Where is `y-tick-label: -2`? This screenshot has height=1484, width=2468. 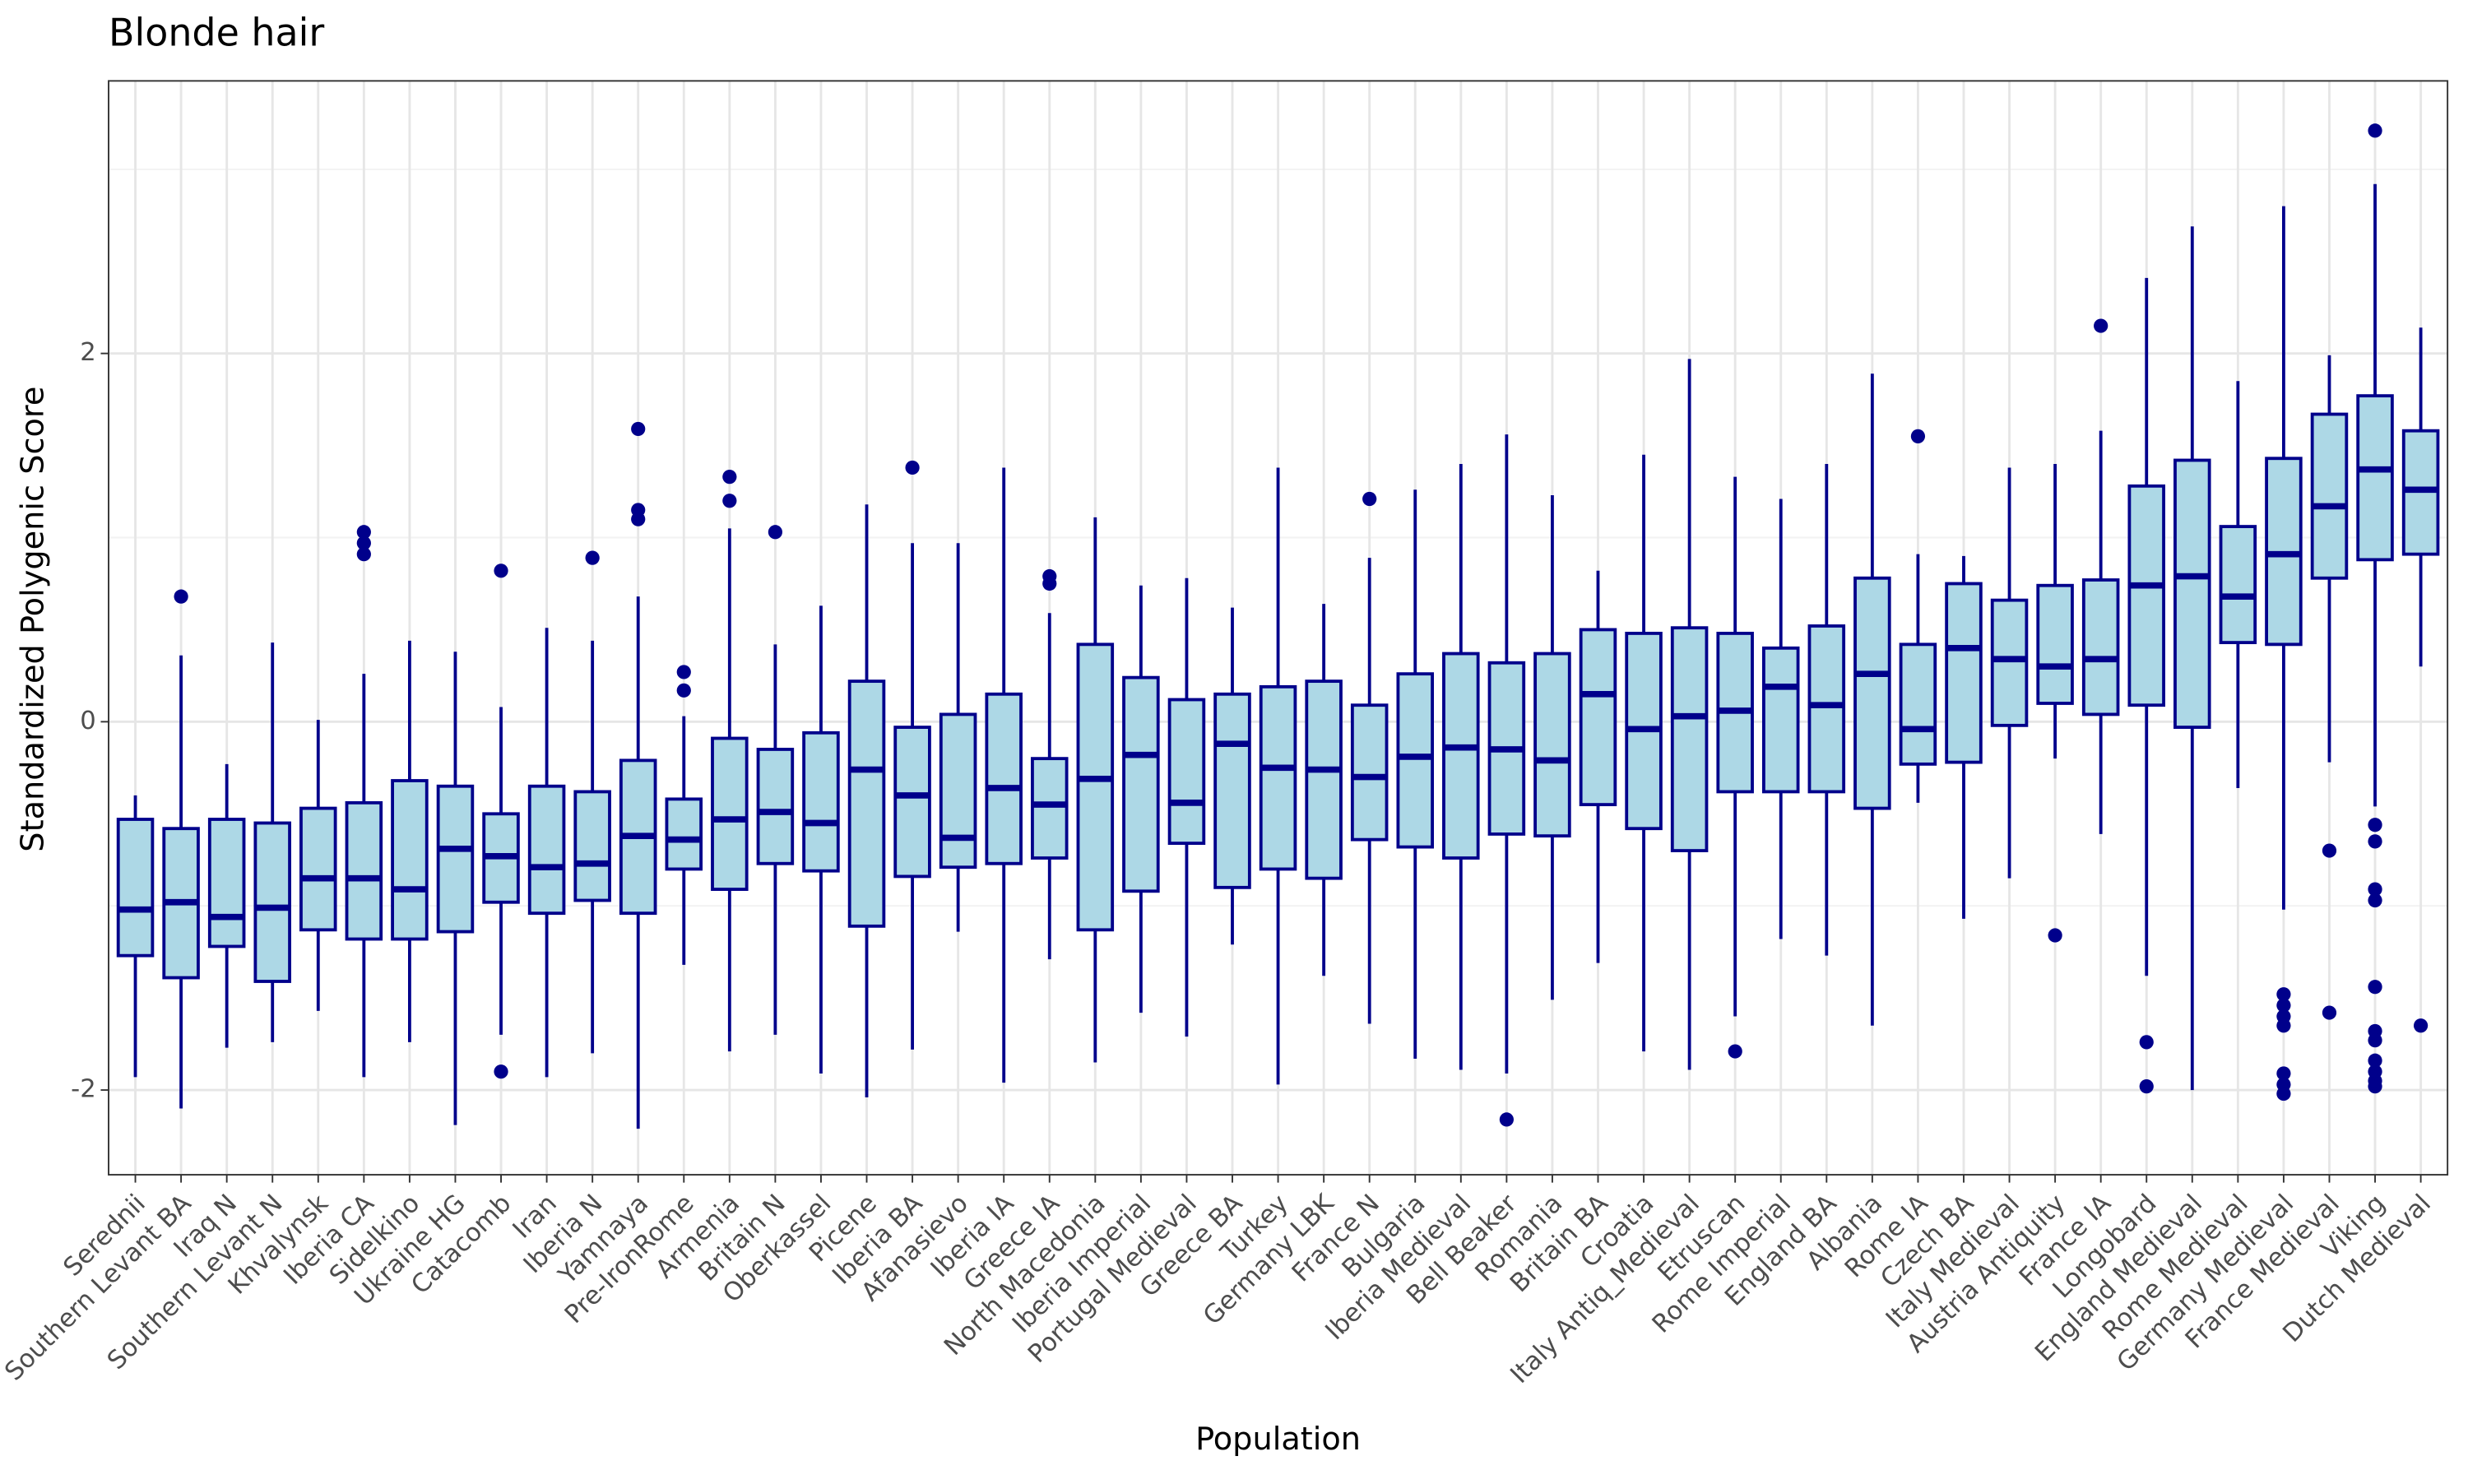
y-tick-label: -2 is located at coordinates (83, 1089).